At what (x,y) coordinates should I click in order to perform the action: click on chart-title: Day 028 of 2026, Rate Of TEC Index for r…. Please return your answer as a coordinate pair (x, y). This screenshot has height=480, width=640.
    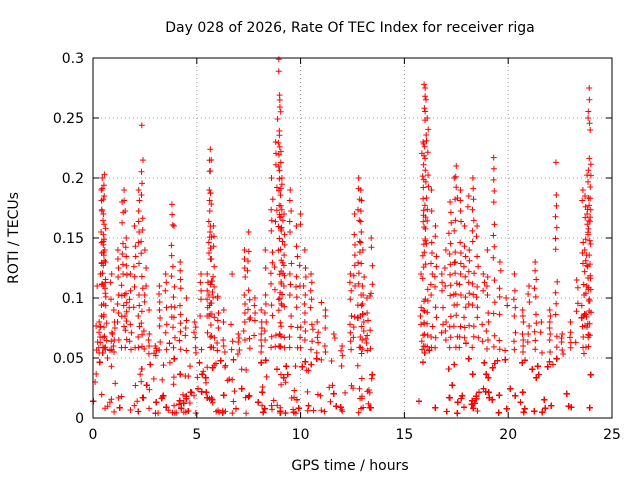
    Looking at the image, I should click on (349, 28).